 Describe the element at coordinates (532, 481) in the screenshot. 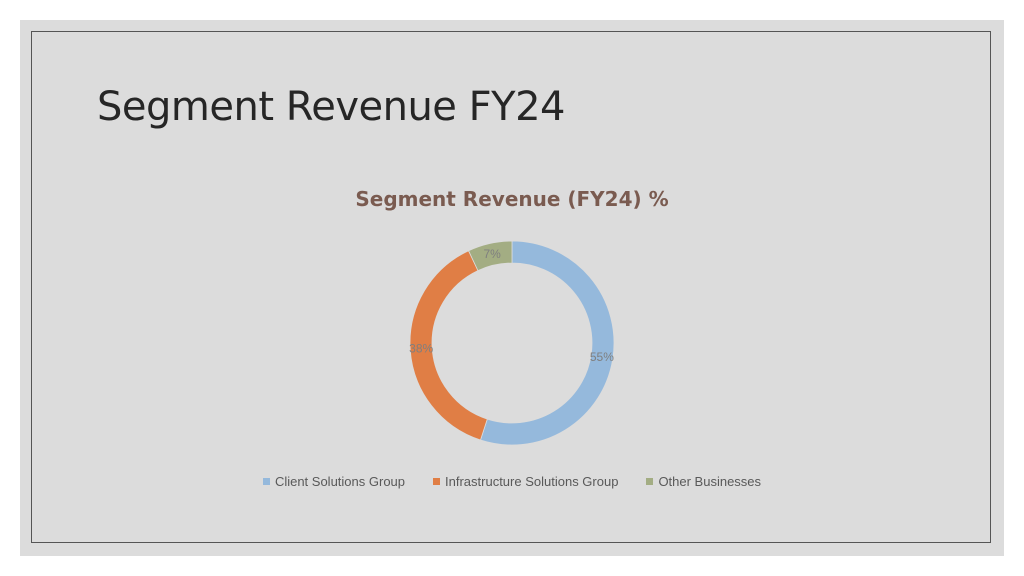

I see `legend-label: Infrastructure Solutions Group` at that location.